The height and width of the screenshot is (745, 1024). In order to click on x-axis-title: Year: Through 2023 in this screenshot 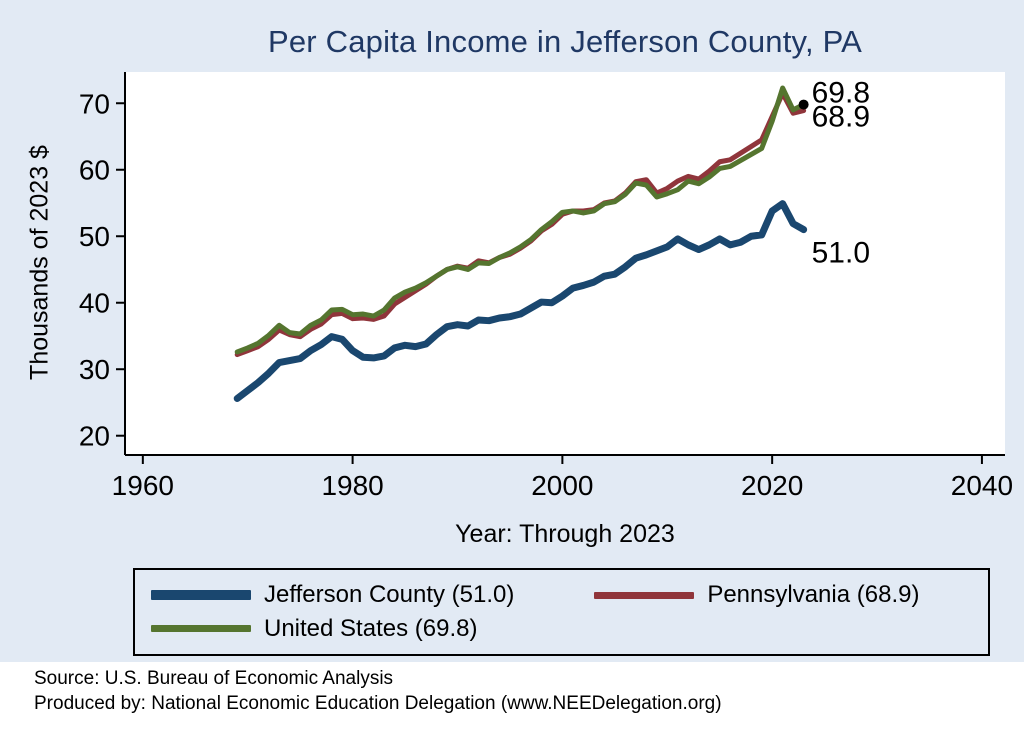, I will do `click(565, 534)`.